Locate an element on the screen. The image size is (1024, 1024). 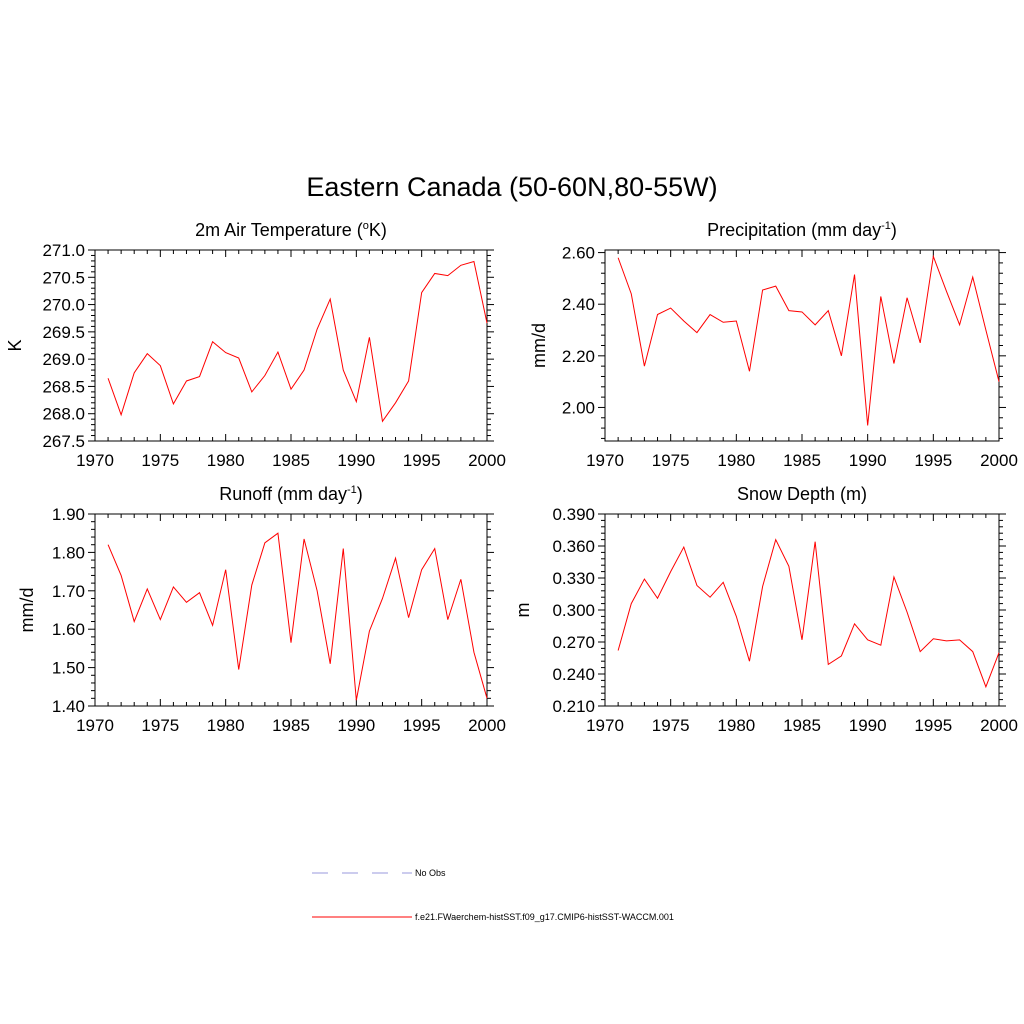
panel-title-text: 2m Air Temperature ( is located at coordinates (279, 230).